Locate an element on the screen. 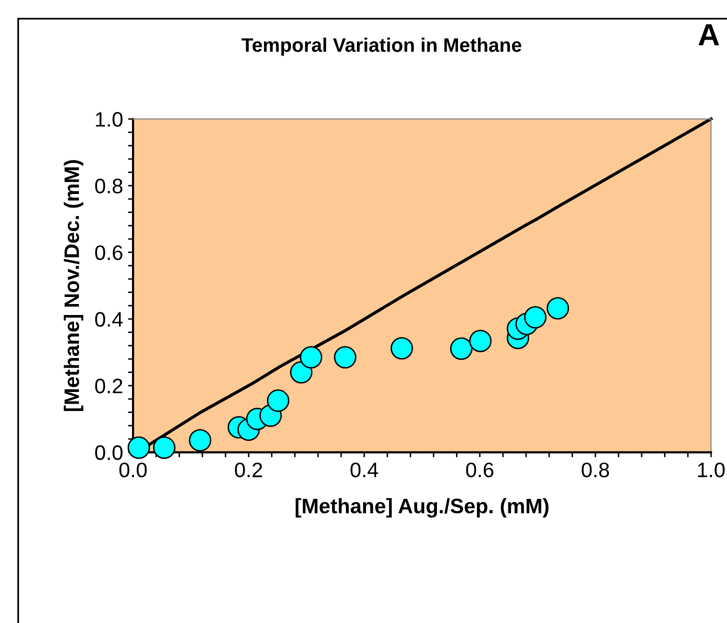  y-tick-label: 0.6 is located at coordinates (108, 252).